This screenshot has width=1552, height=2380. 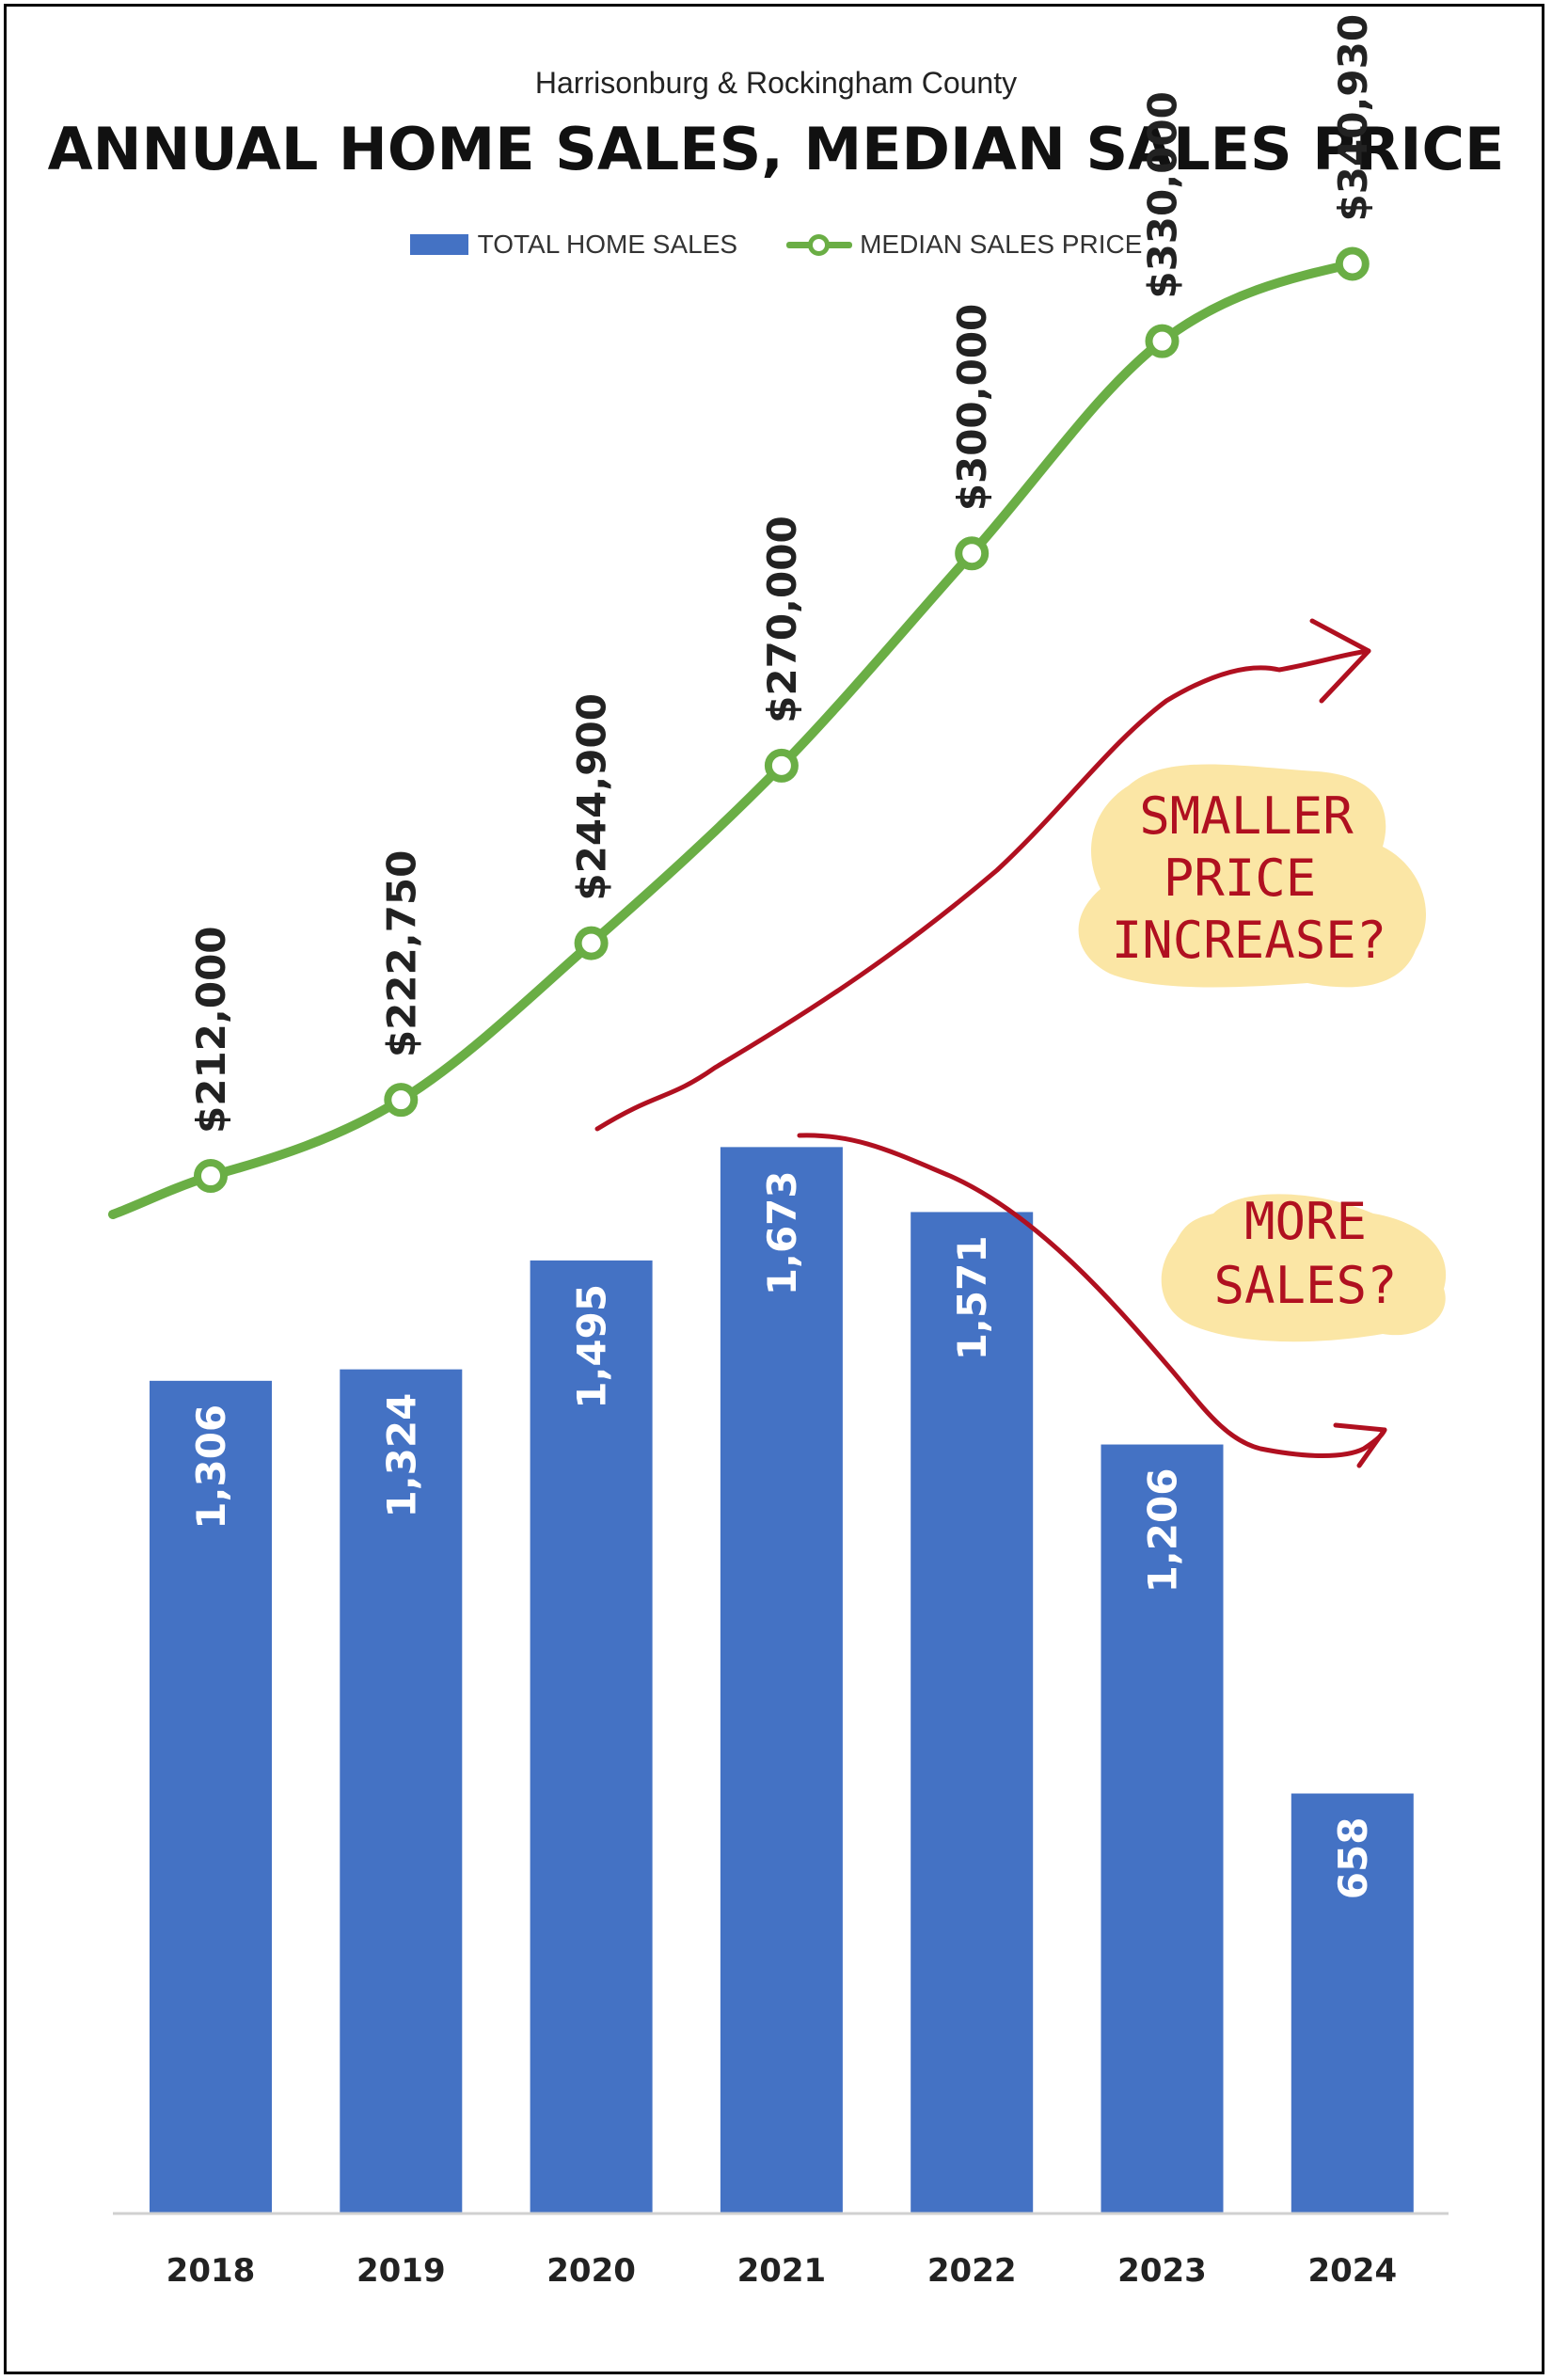 I want to click on price-point-2021, so click(x=781, y=765).